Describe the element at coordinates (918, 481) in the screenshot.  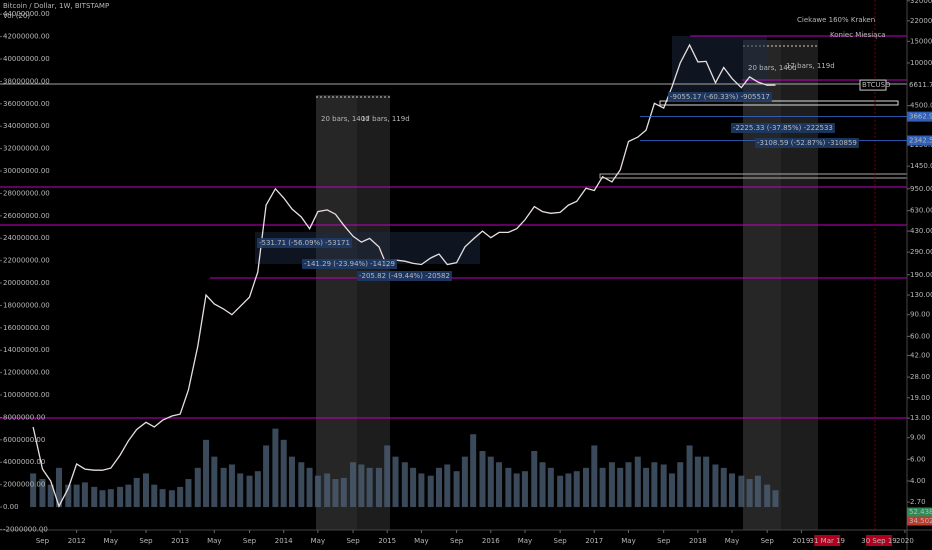
I see `y-tick-label: 4.00` at that location.